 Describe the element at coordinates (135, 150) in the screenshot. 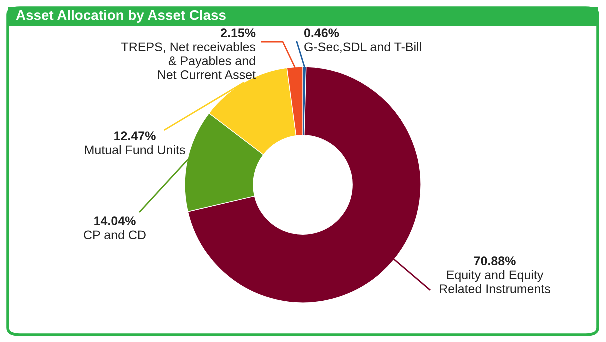

I see `slice-label: Mutual Fund Units` at that location.